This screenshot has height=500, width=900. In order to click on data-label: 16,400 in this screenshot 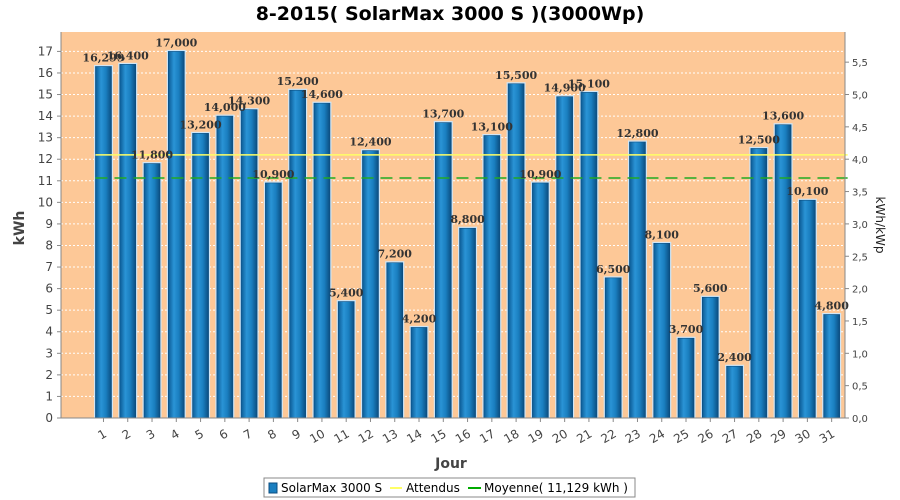, I will do `click(128, 55)`.